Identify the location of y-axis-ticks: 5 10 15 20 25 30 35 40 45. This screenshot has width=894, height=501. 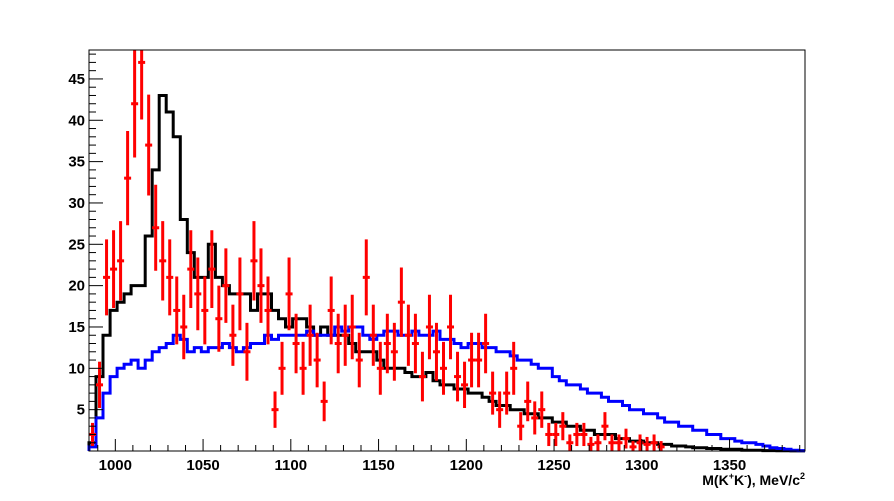
(85, 248).